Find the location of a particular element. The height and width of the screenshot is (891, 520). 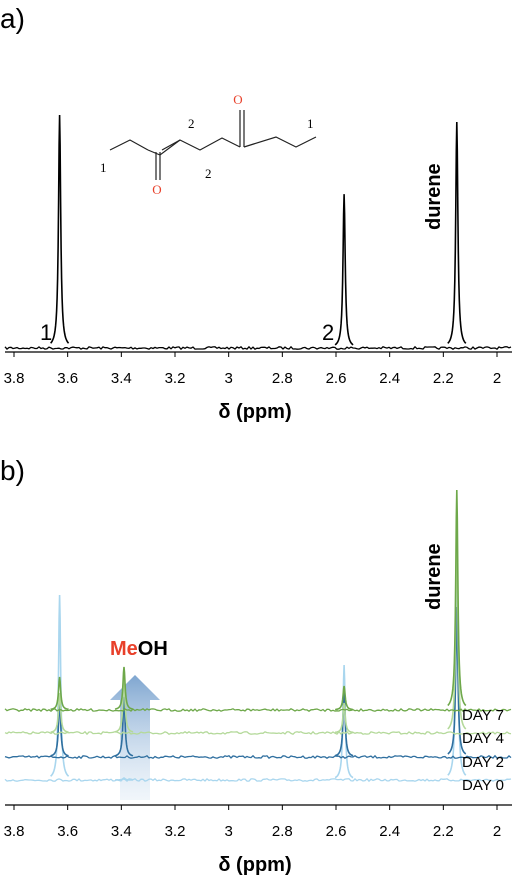

legend-label: DAY 7 is located at coordinates (483, 715).